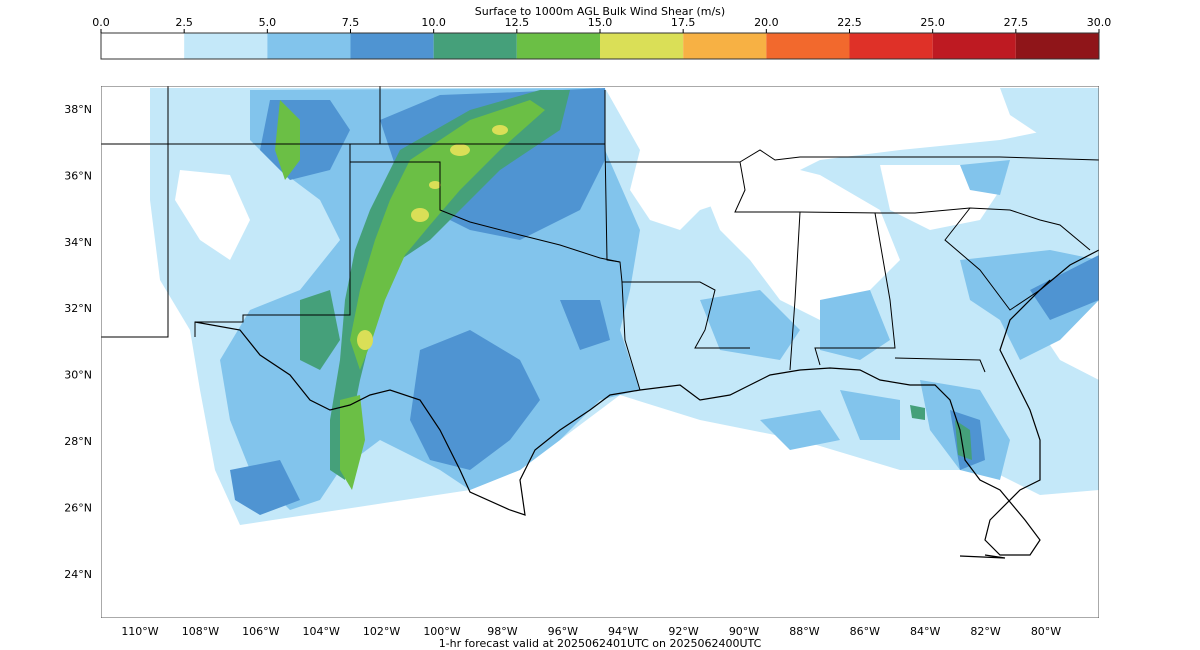  Describe the element at coordinates (517, 22) in the screenshot. I see `colorbar-tick-label: 12.5` at that location.